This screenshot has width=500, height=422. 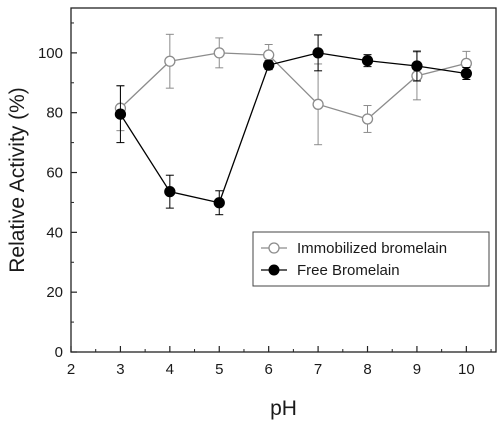 I want to click on y-tick-label: 20, so click(x=54, y=292).